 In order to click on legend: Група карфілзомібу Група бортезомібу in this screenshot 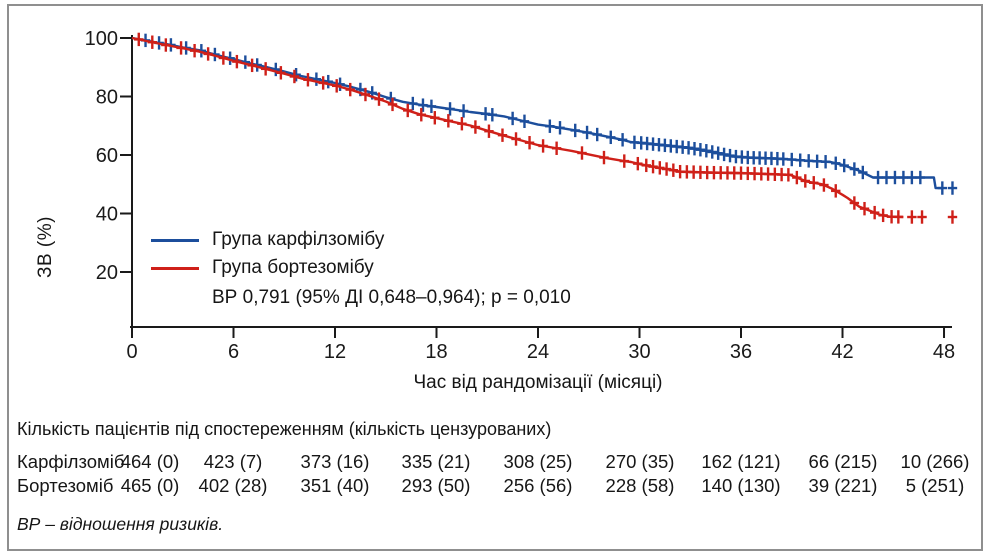, I will do `click(267, 254)`.